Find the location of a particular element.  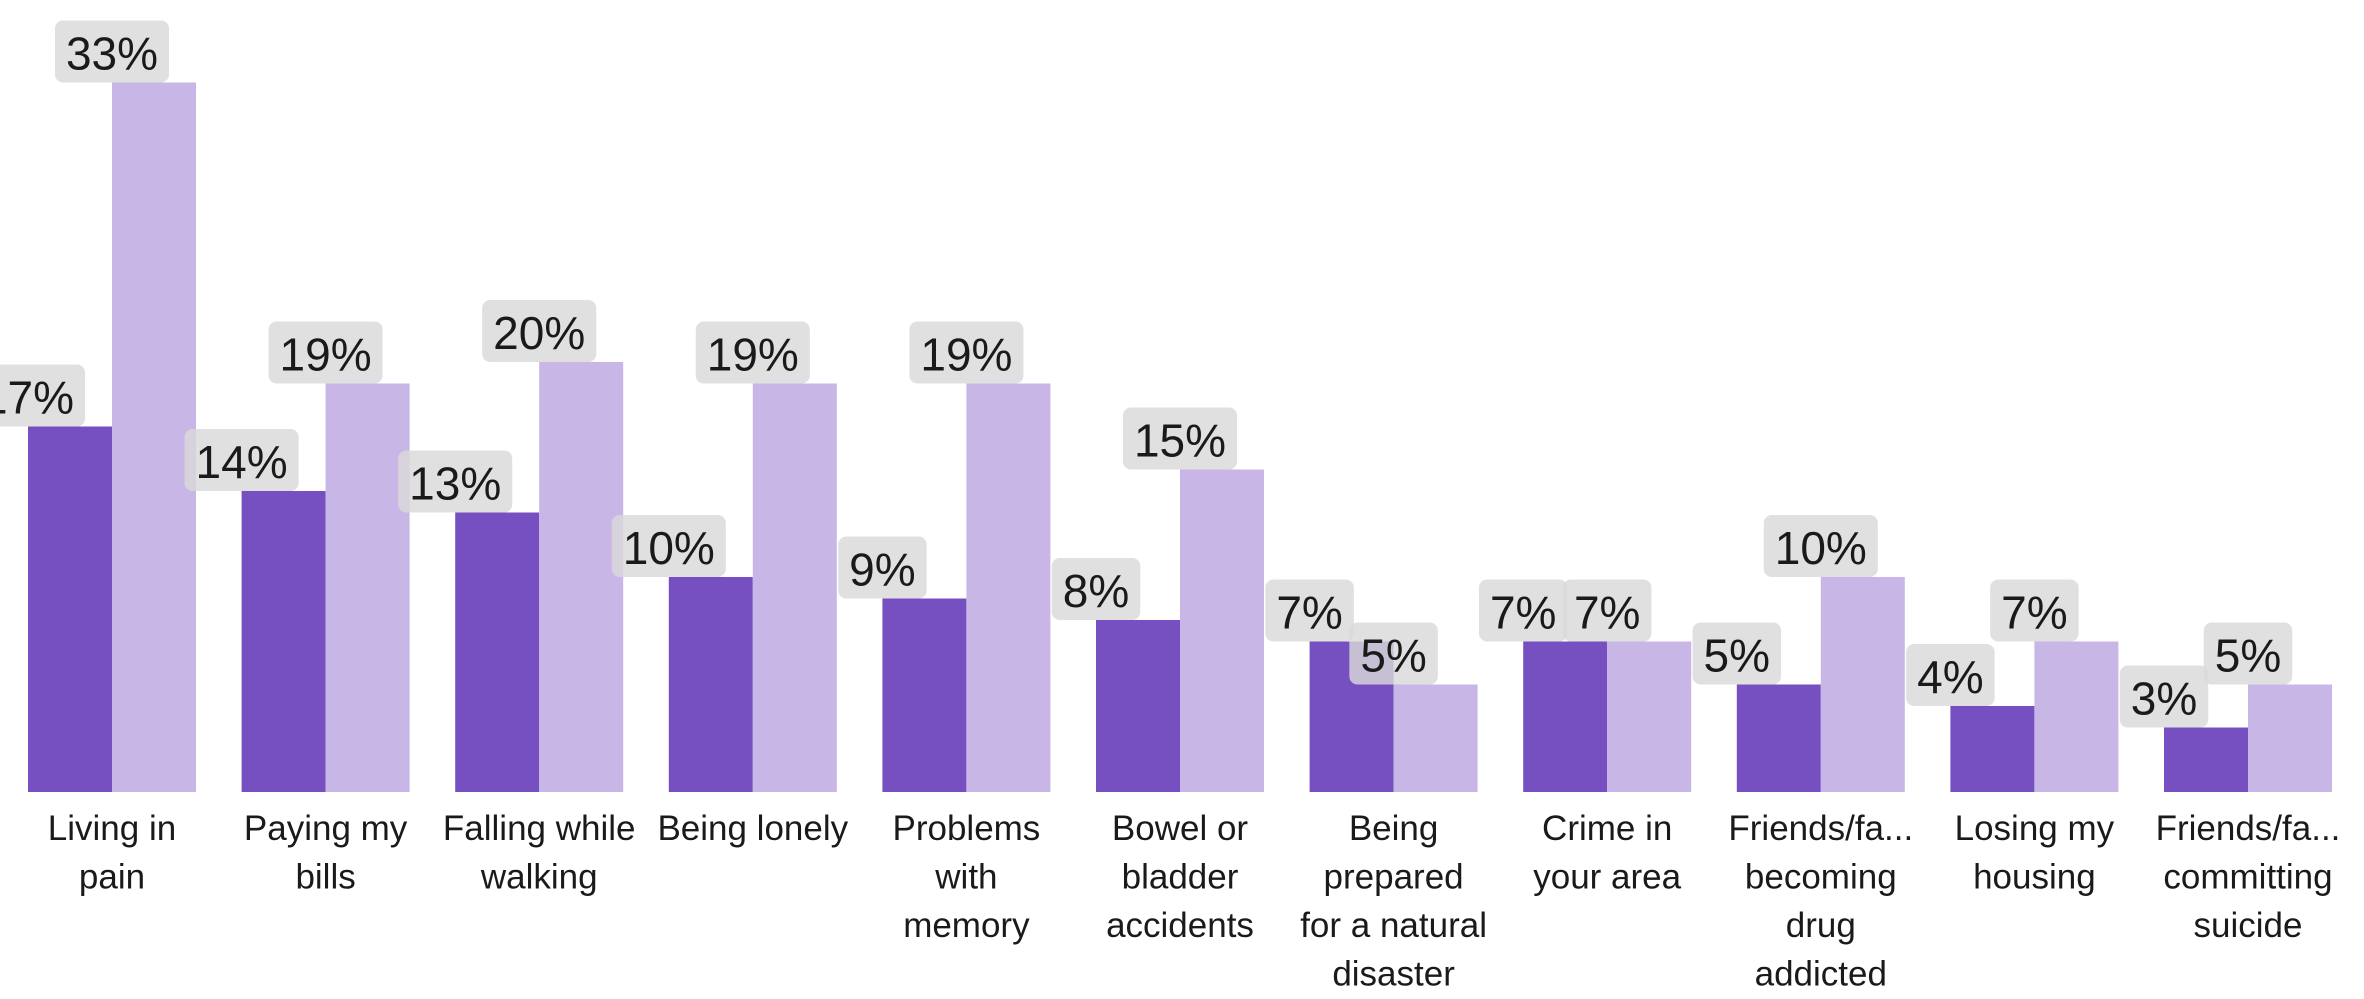

data-label-series-2-4: 19% is located at coordinates (752, 352).